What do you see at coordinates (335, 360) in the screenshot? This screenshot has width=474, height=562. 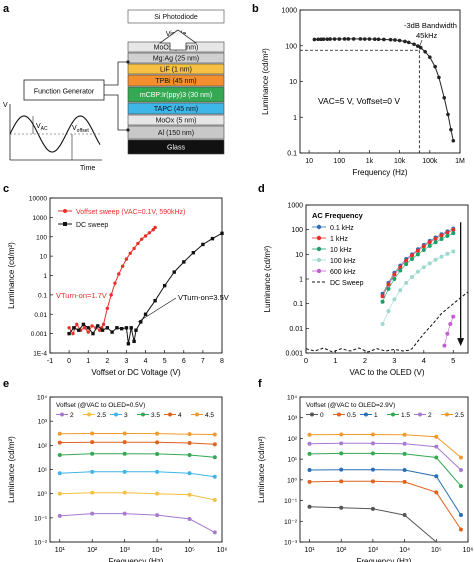 I see `x-tick-label: 1` at bounding box center [335, 360].